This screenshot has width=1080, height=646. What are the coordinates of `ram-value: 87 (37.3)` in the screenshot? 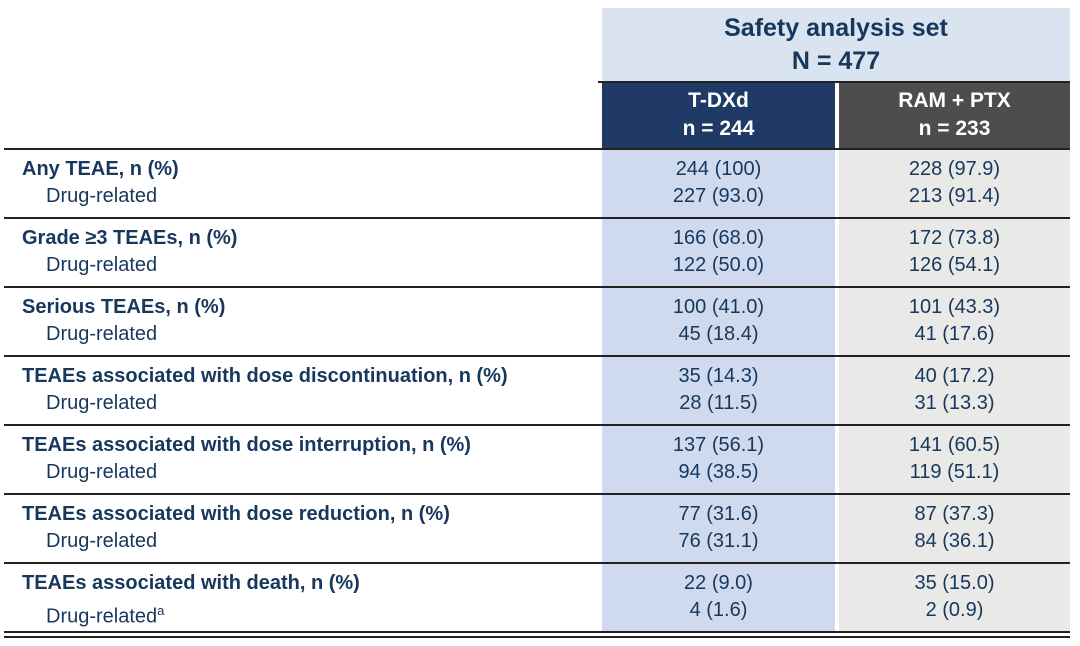 It's located at (954, 514).